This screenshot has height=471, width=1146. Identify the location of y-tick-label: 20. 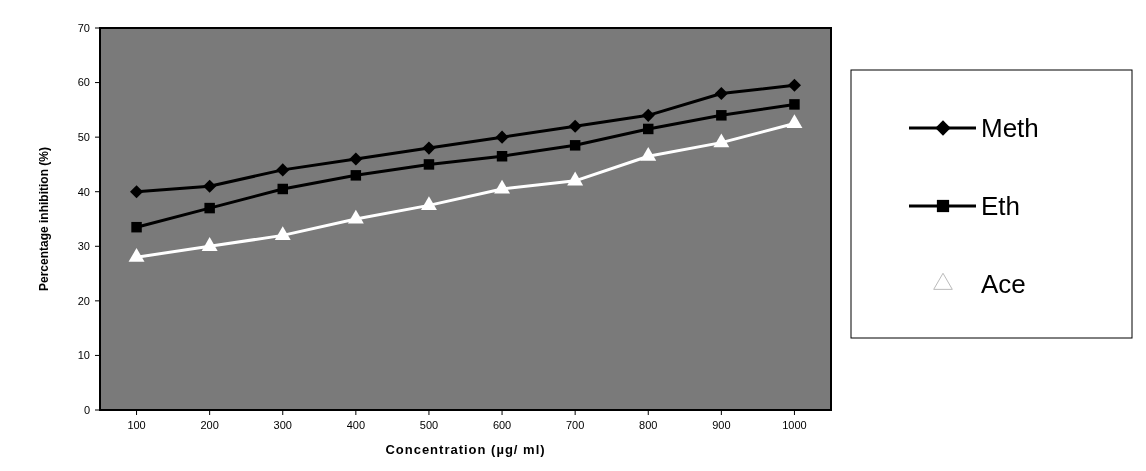
(83, 300).